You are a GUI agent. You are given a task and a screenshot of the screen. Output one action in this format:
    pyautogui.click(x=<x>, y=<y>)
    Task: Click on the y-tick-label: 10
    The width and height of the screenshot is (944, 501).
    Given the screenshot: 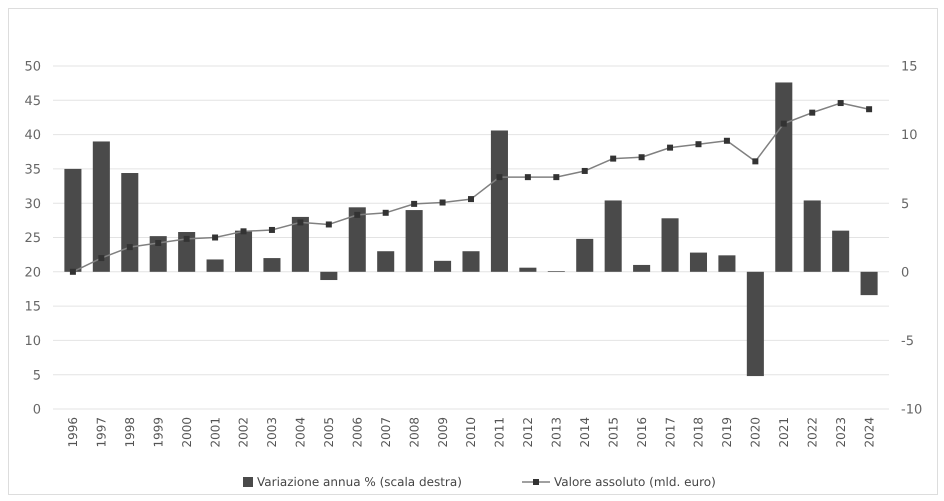 What is the action you would take?
    pyautogui.click(x=32, y=341)
    